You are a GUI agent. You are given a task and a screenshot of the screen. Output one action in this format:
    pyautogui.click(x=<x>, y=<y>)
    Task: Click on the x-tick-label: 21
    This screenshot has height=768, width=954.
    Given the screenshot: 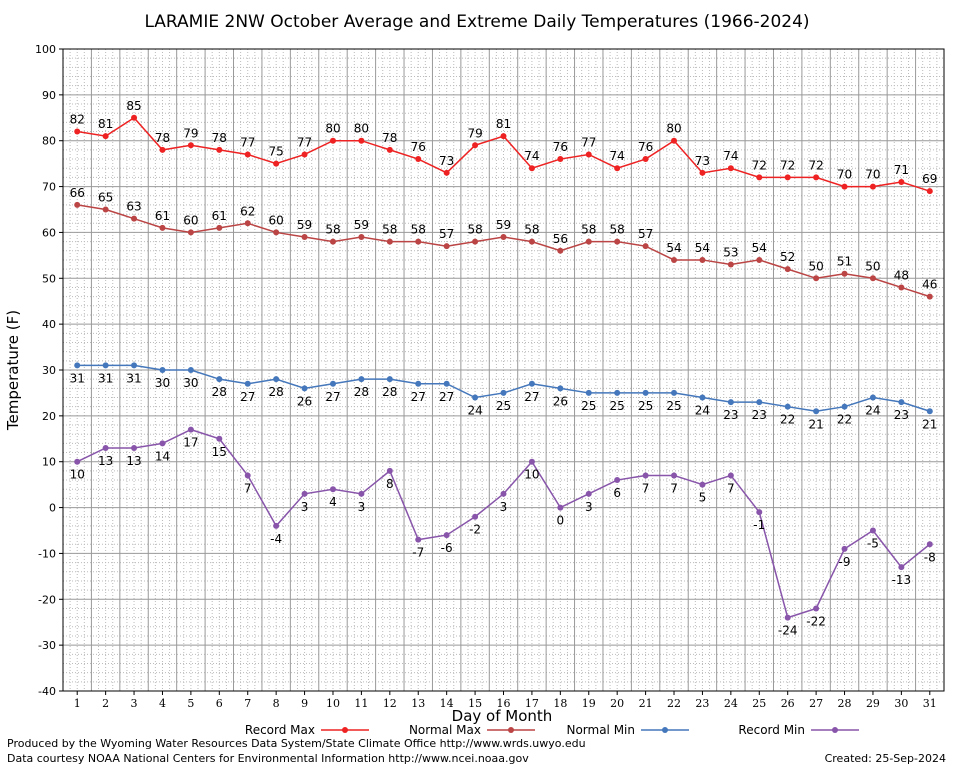 What is the action you would take?
    pyautogui.click(x=646, y=703)
    